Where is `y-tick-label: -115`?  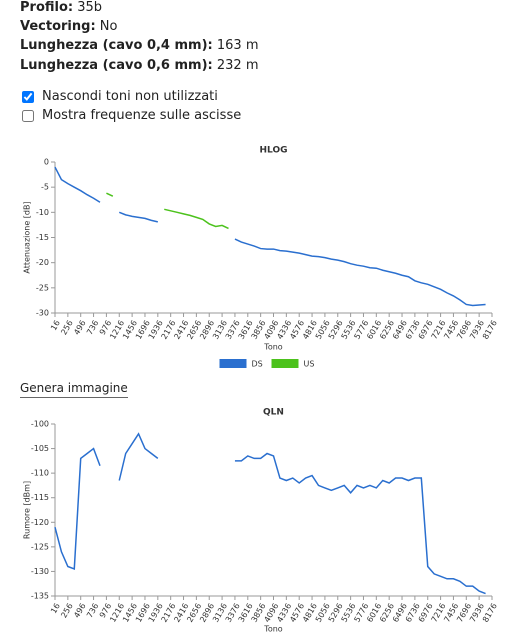
y-tick-label: -115 is located at coordinates (40, 497).